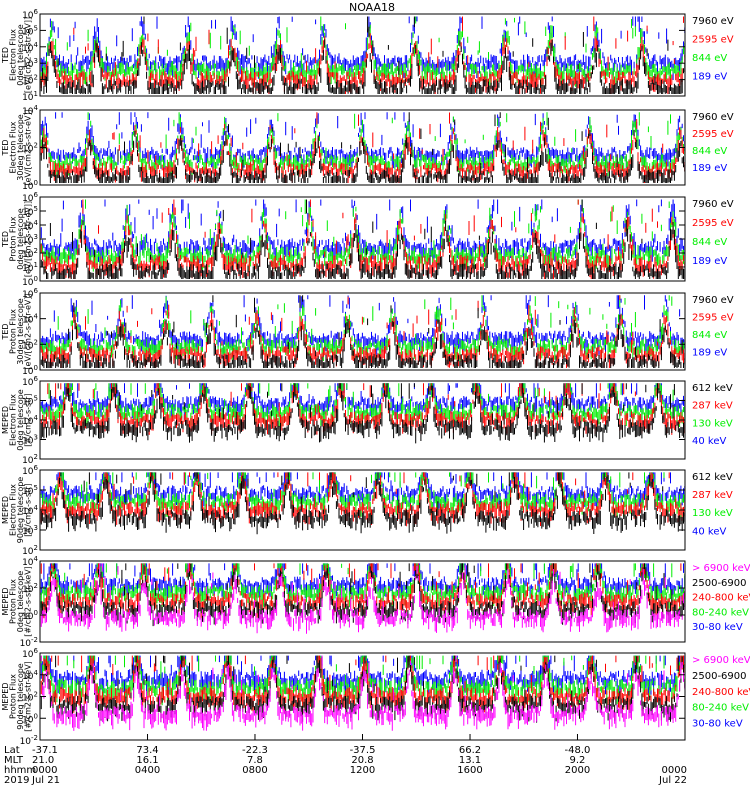  What do you see at coordinates (30, 401) in the screenshot?
I see `y-tick-label: 10⁵` at bounding box center [30, 401].